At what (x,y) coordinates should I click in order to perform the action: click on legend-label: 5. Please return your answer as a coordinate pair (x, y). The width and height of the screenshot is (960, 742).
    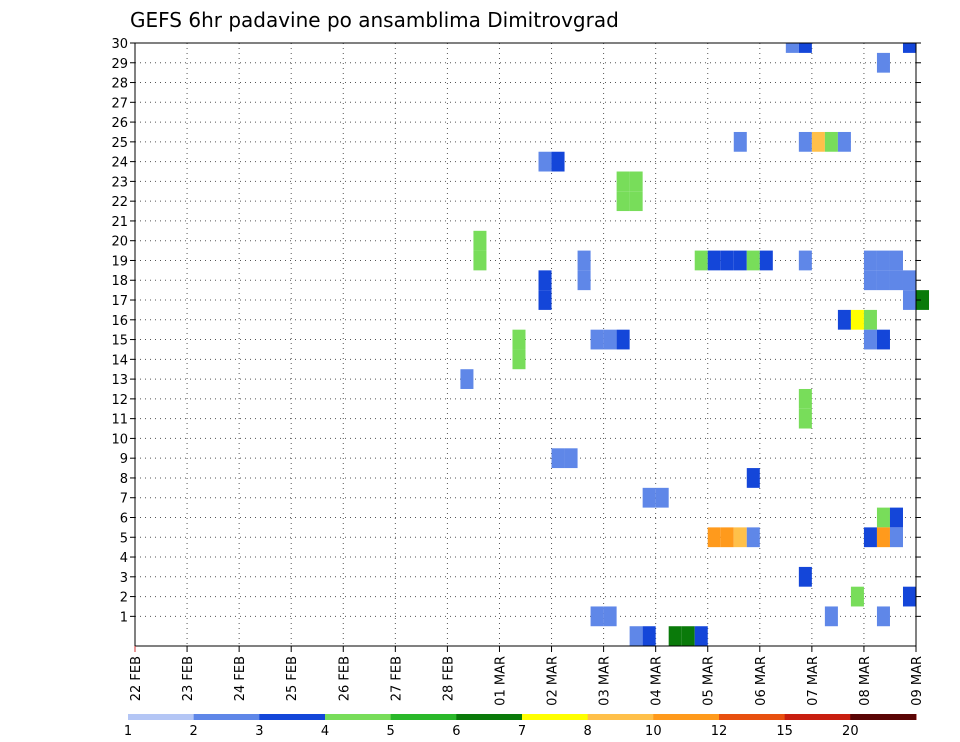
    Looking at the image, I should click on (391, 731).